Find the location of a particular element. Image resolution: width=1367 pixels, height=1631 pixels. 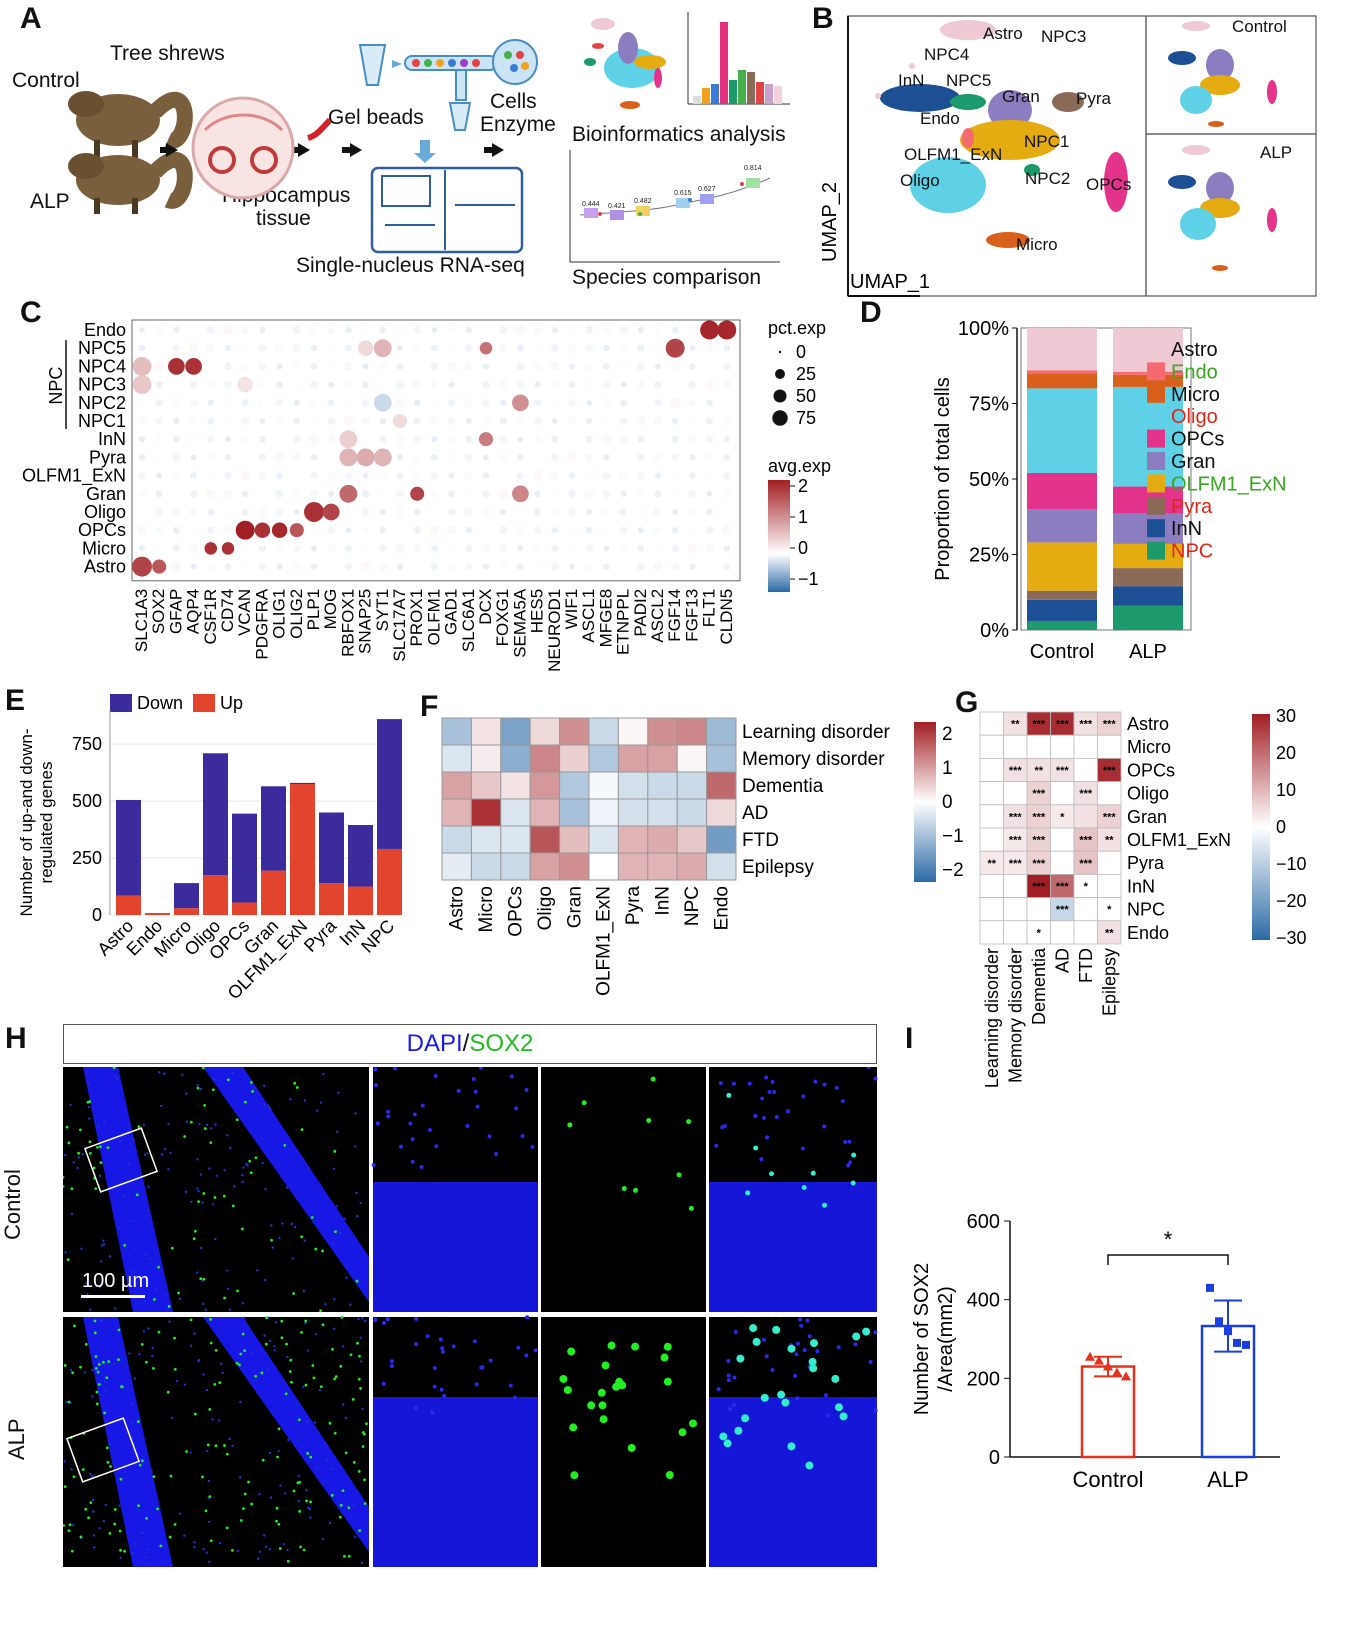

zoom-box is located at coordinates (121, 1160).